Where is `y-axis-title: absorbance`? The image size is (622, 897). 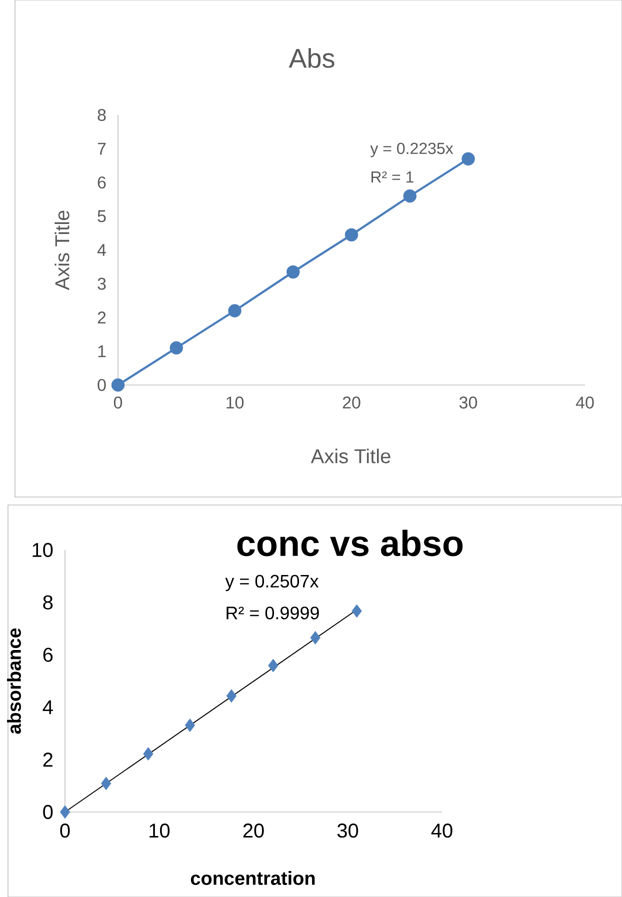 y-axis-title: absorbance is located at coordinates (14, 681).